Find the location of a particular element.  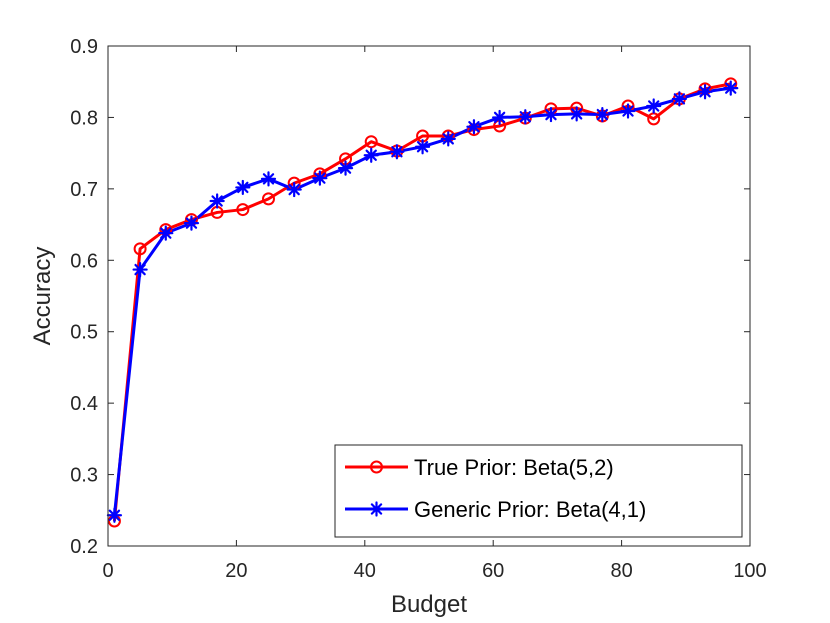

x-tick-label: 60 is located at coordinates (493, 571).